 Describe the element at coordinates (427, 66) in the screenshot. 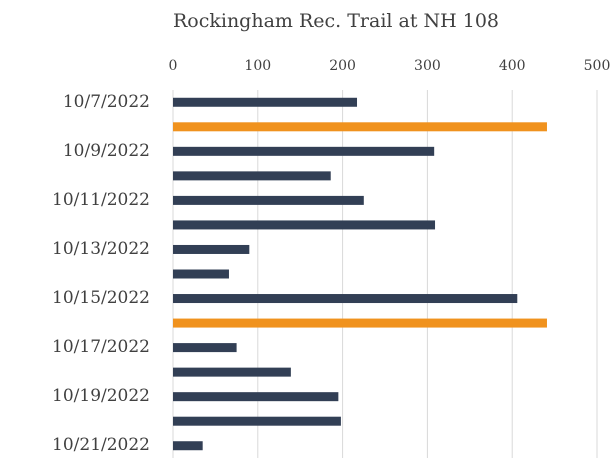

I see `x-tick-label: 300` at that location.